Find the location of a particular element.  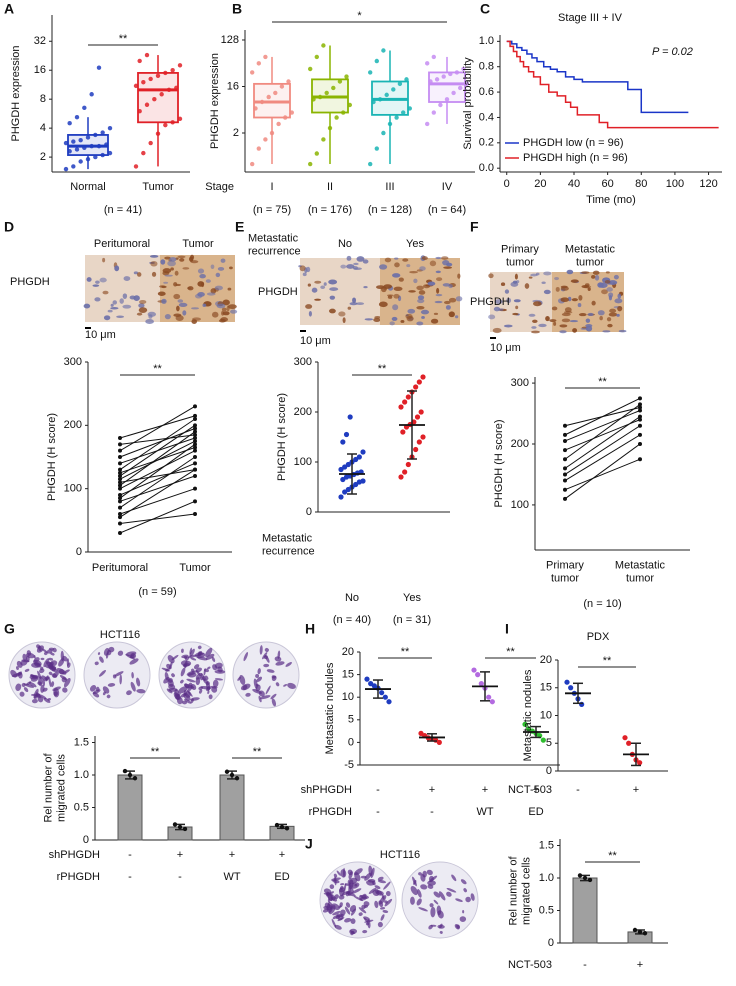

n-label: (n = 75) is located at coordinates (272, 210).